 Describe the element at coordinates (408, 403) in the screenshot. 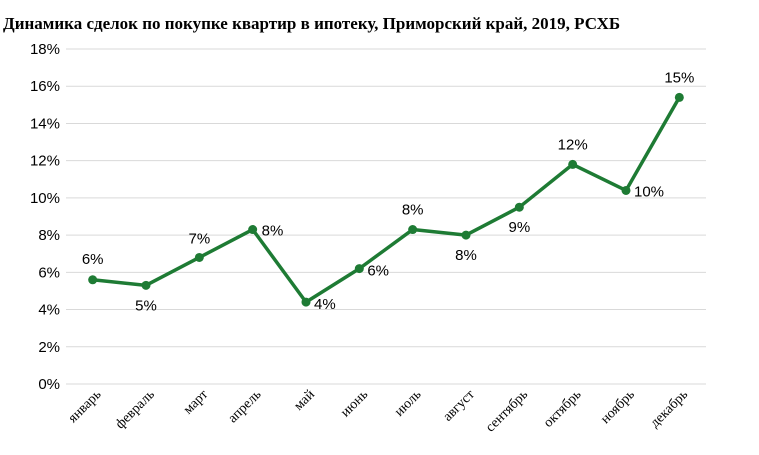

I see `x-tick-label: июль` at that location.